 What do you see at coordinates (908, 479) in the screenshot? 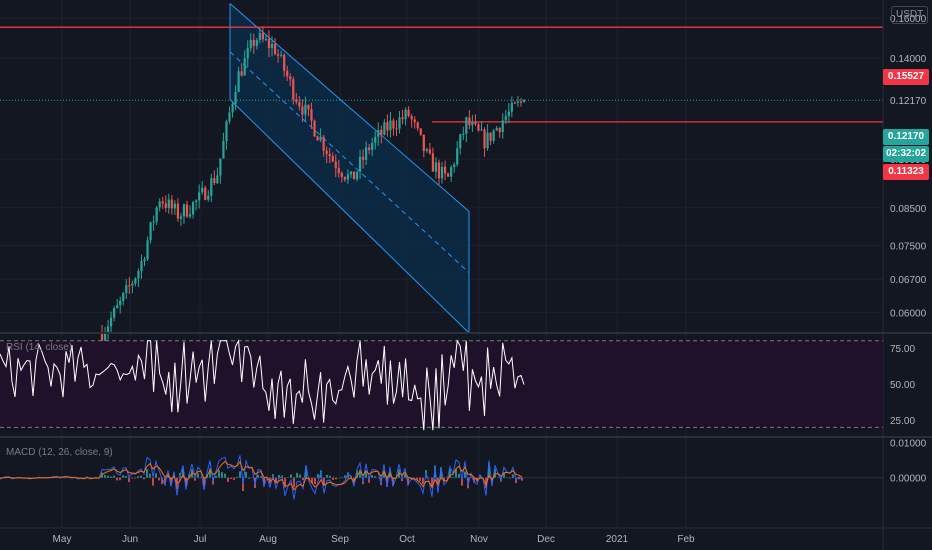
I see `macd-tick-label: 0.00000` at bounding box center [908, 479].